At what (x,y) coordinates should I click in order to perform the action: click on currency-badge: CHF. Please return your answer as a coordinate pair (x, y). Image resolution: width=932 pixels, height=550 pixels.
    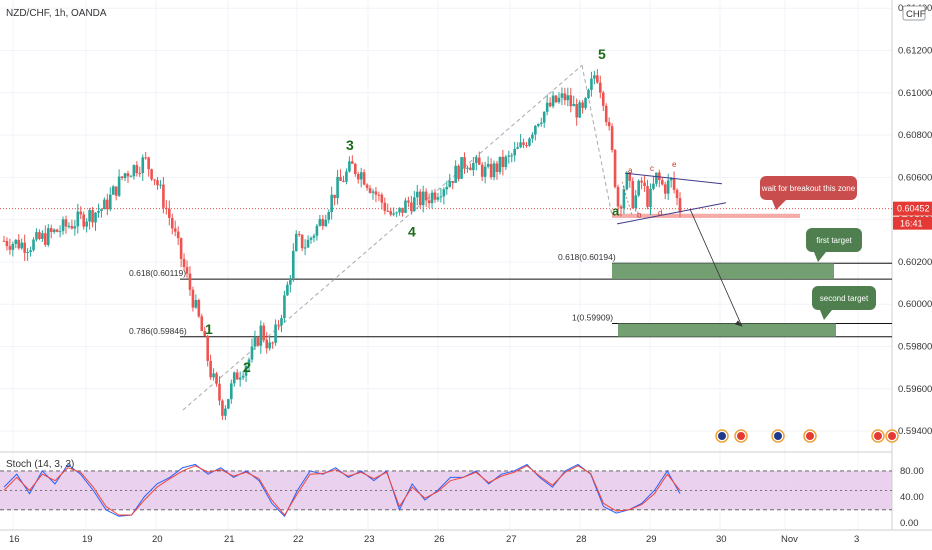
    Looking at the image, I should click on (914, 13).